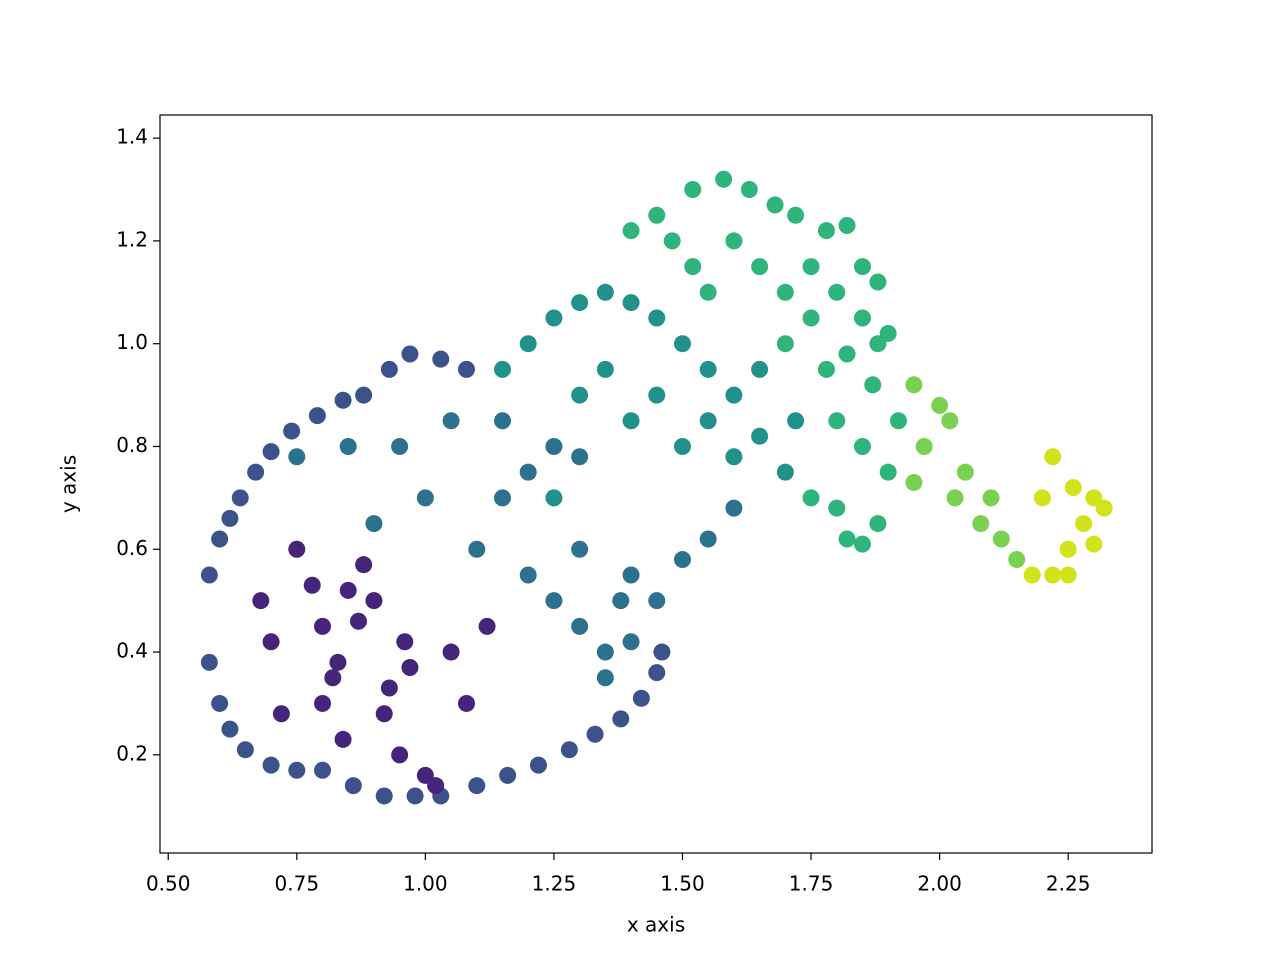 Image resolution: width=1280 pixels, height=964 pixels. What do you see at coordinates (297, 884) in the screenshot?
I see `x-tick-label: 0.75` at bounding box center [297, 884].